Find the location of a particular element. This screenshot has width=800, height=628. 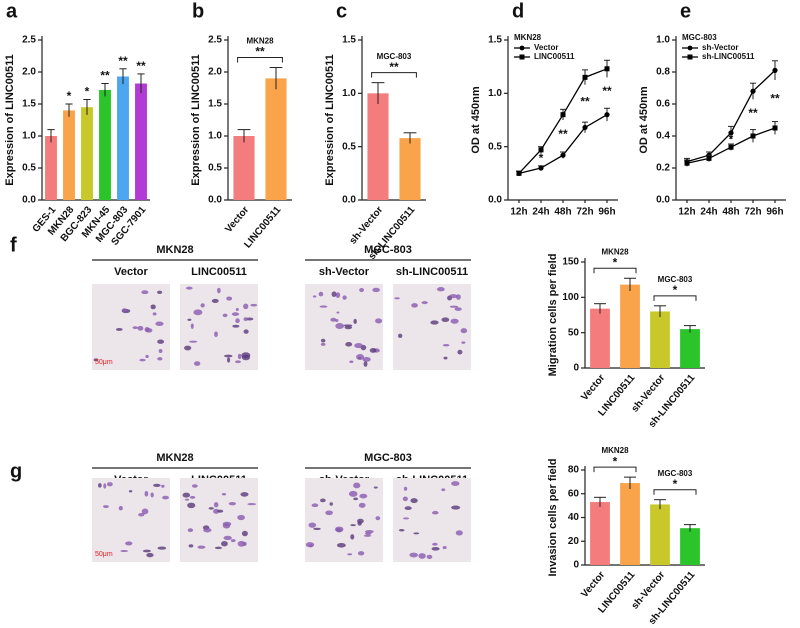

bracket-label: MKN28 is located at coordinates (615, 251).